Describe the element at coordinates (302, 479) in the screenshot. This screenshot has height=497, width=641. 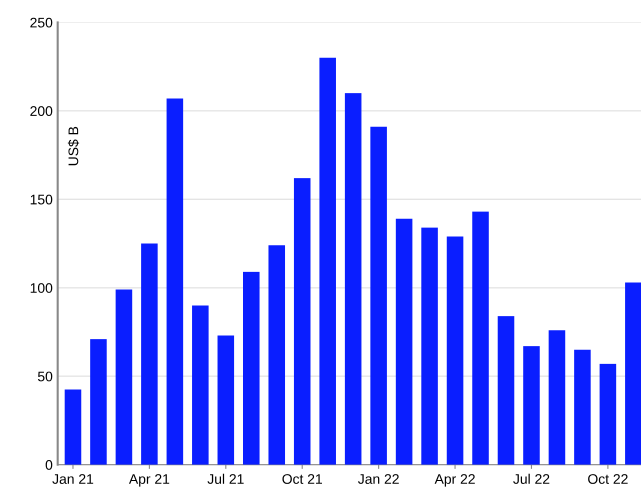
I see `x-tick-label: Oct 21` at that location.